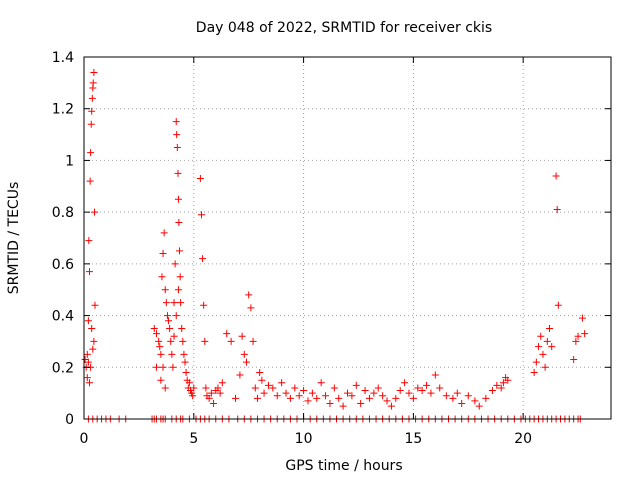 This screenshot has height=480, width=640. I want to click on x-tick-label: 5, so click(193, 439).